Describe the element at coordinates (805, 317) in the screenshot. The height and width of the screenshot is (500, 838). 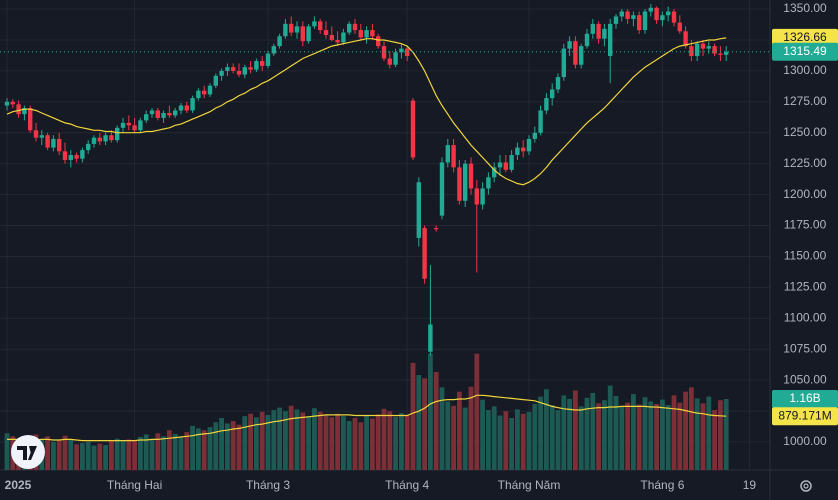
I see `y-tick-label: 1100.00` at that location.